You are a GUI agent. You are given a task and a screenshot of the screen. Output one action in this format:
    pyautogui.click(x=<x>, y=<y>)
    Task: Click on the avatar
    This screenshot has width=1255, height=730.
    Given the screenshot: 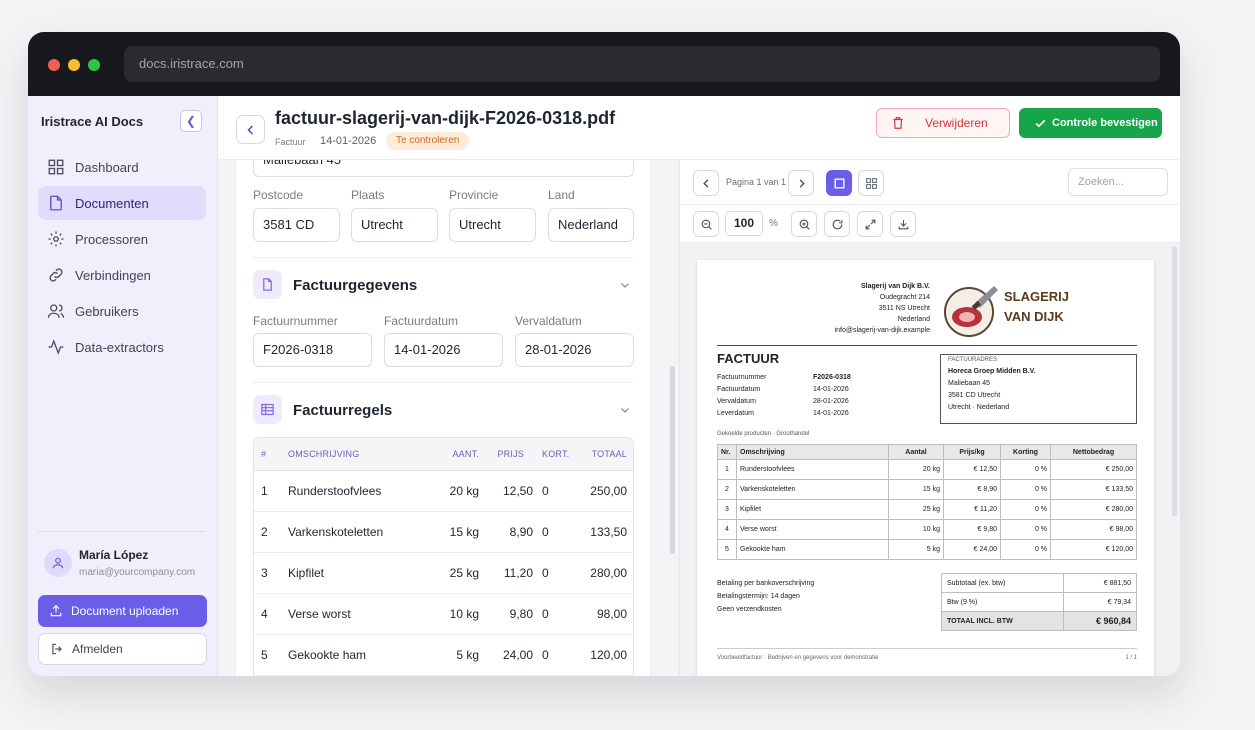 What is the action you would take?
    pyautogui.click(x=58, y=563)
    